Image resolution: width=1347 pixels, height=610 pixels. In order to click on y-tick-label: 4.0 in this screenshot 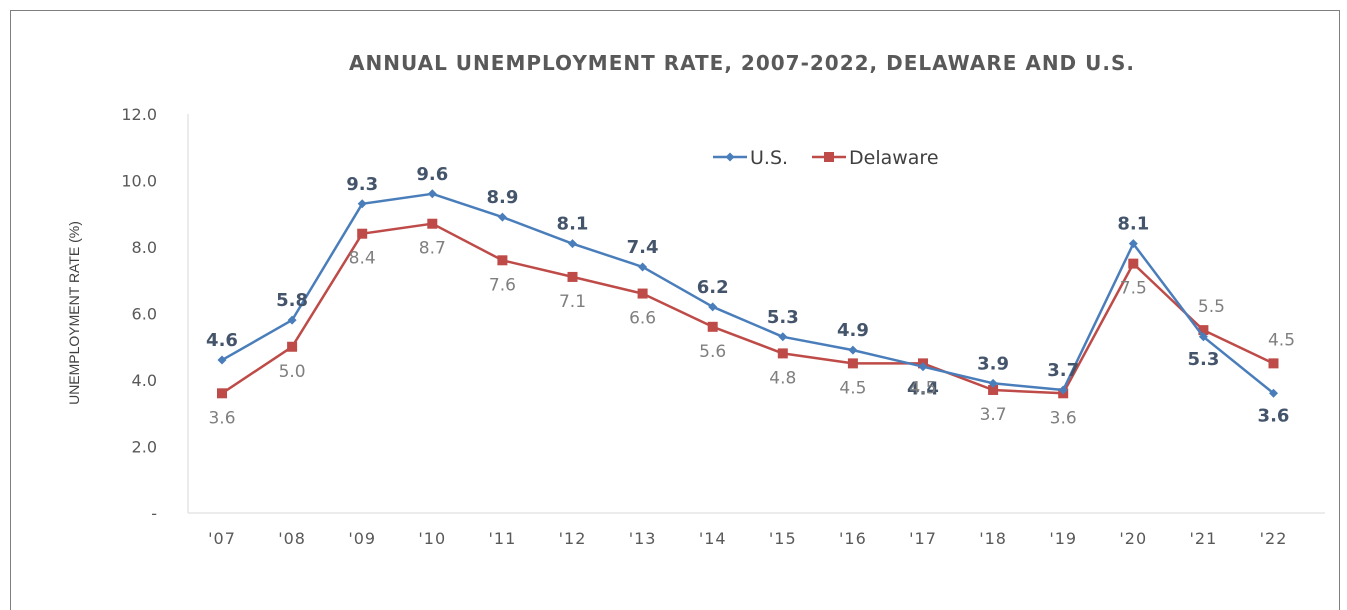, I will do `click(144, 380)`.